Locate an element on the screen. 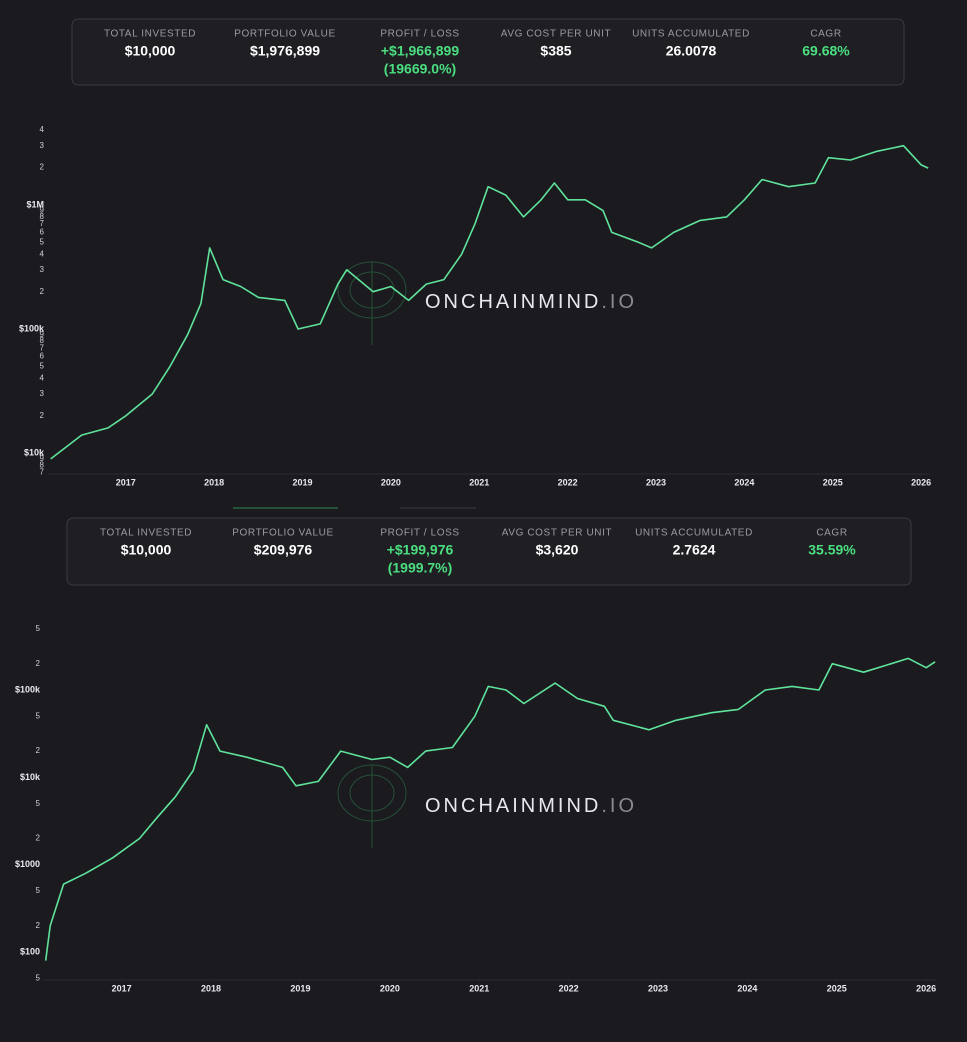  stat-value: +$199,976 is located at coordinates (420, 550).